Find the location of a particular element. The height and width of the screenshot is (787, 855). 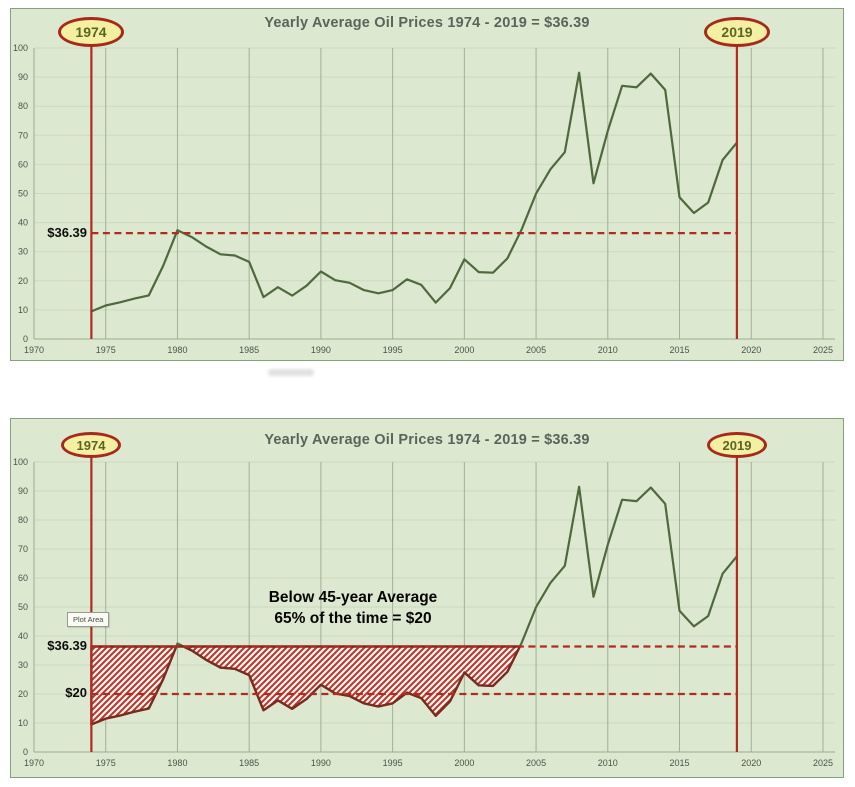

plot-area-tooltip: Plot Area is located at coordinates (88, 619).